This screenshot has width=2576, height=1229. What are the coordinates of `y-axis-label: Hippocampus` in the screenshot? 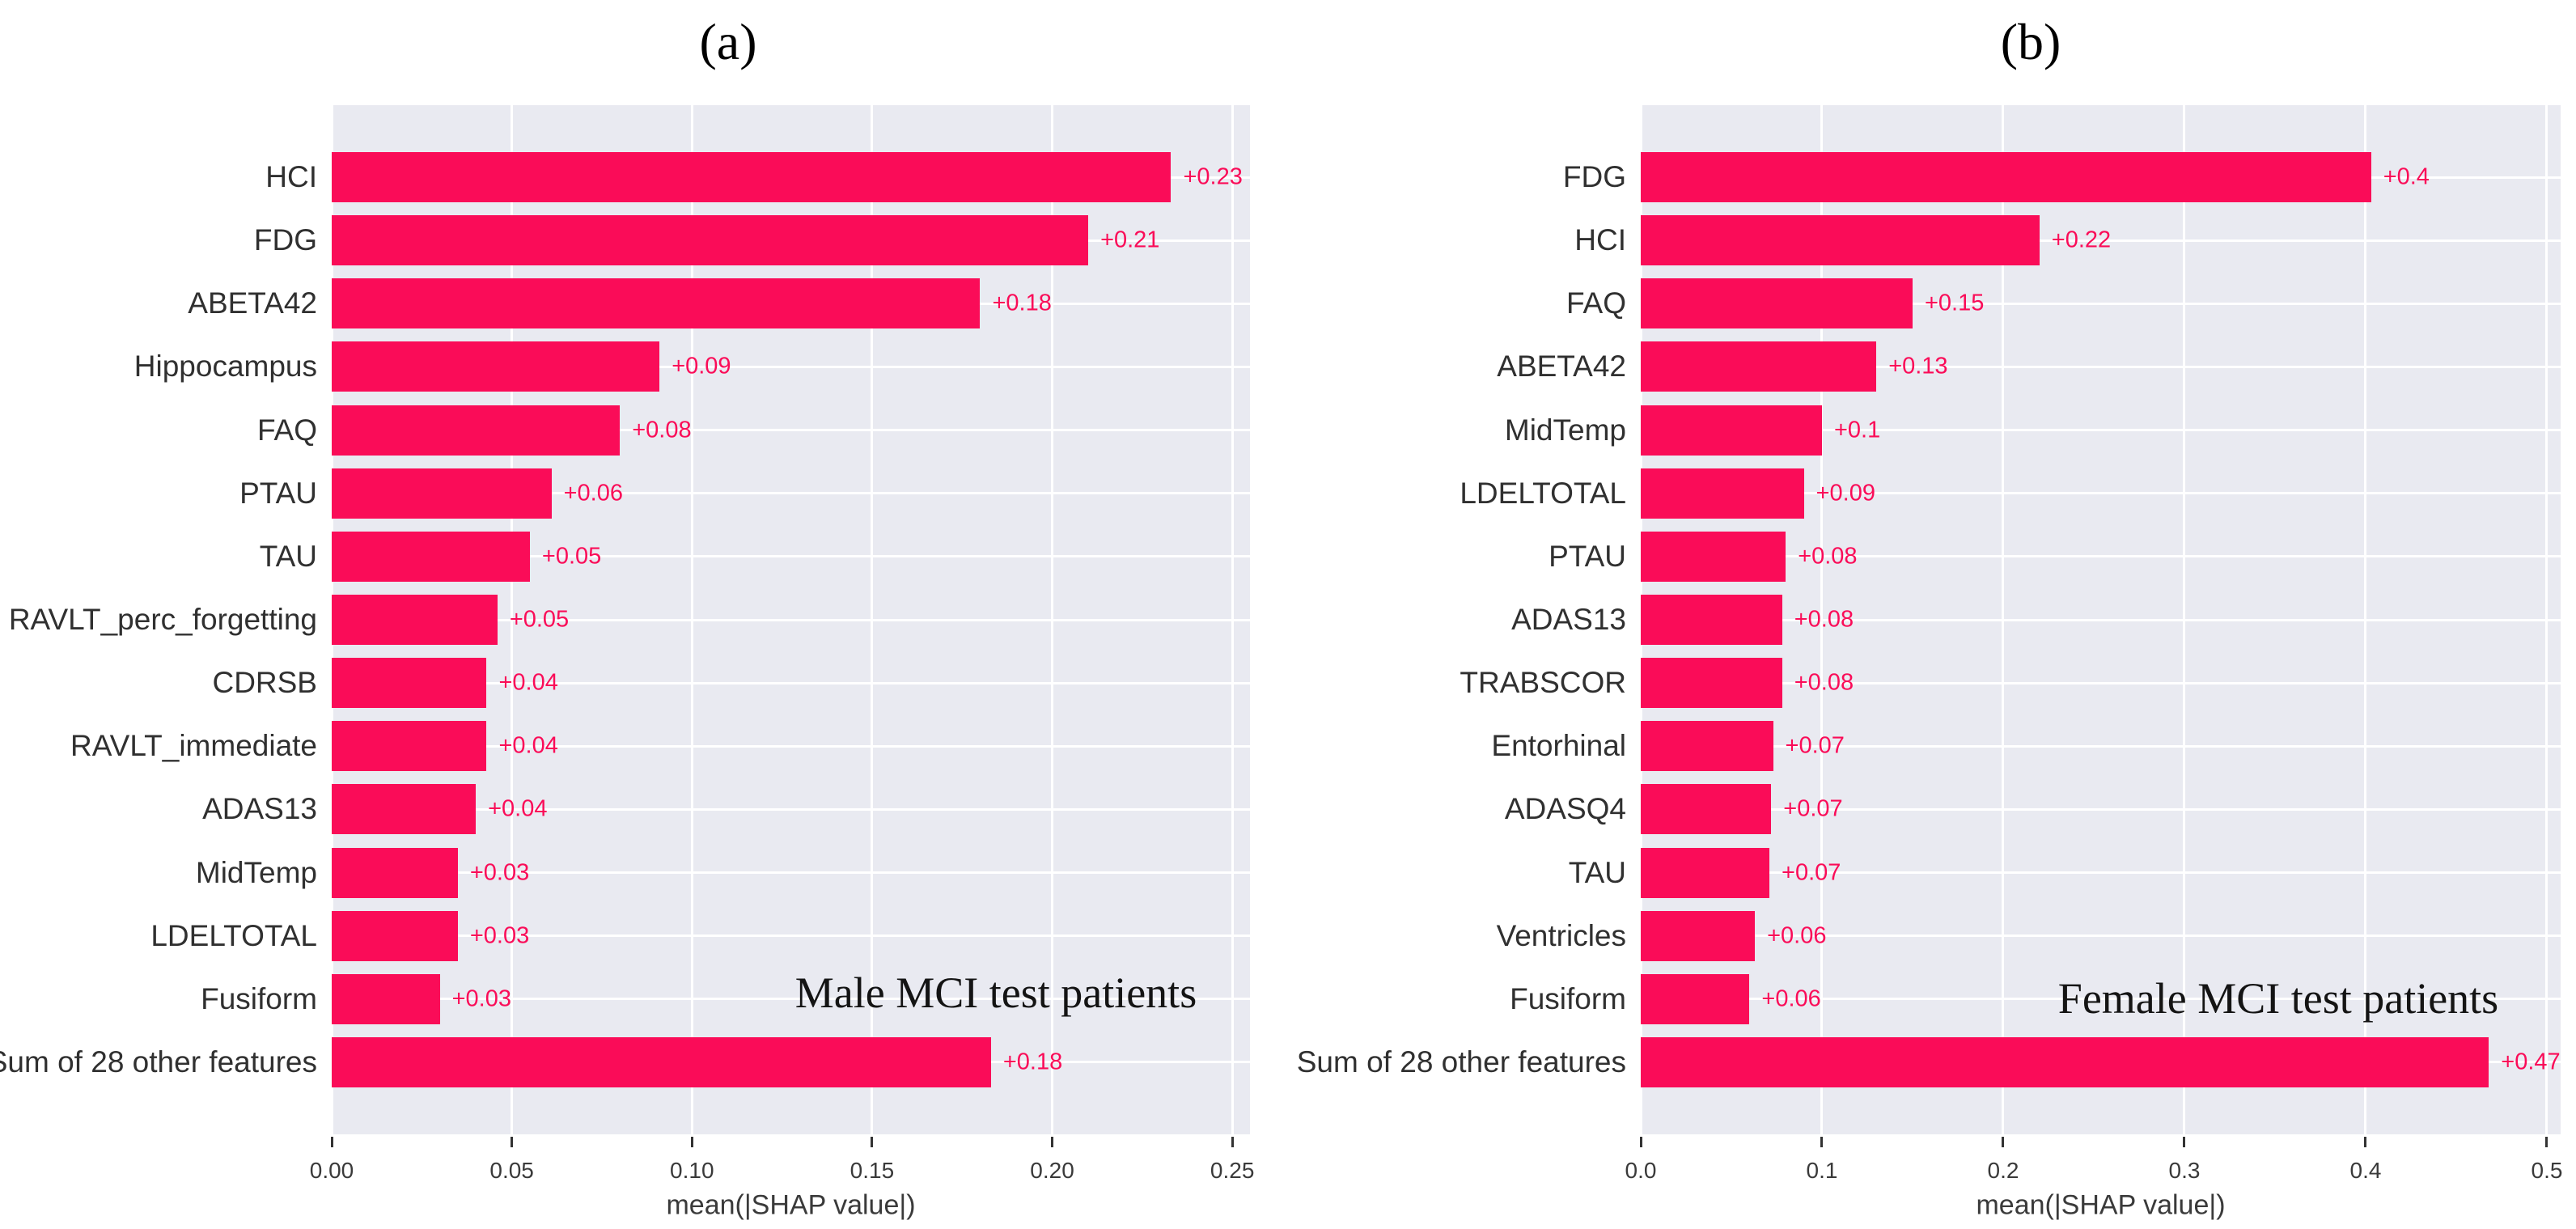 It's located at (225, 367).